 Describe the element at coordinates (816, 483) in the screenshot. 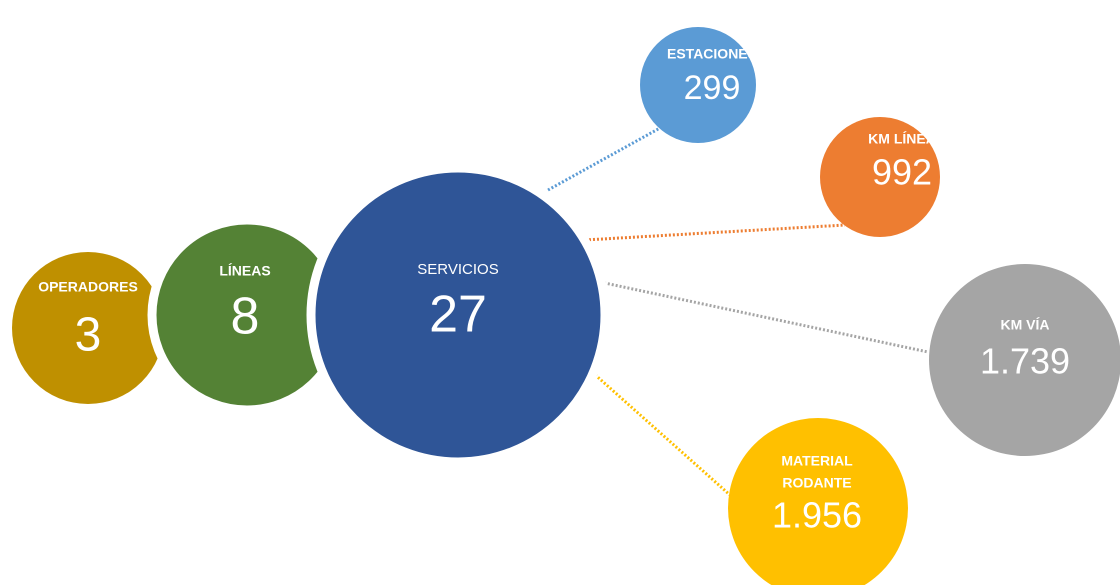

I see `node-label: RODANTE` at that location.